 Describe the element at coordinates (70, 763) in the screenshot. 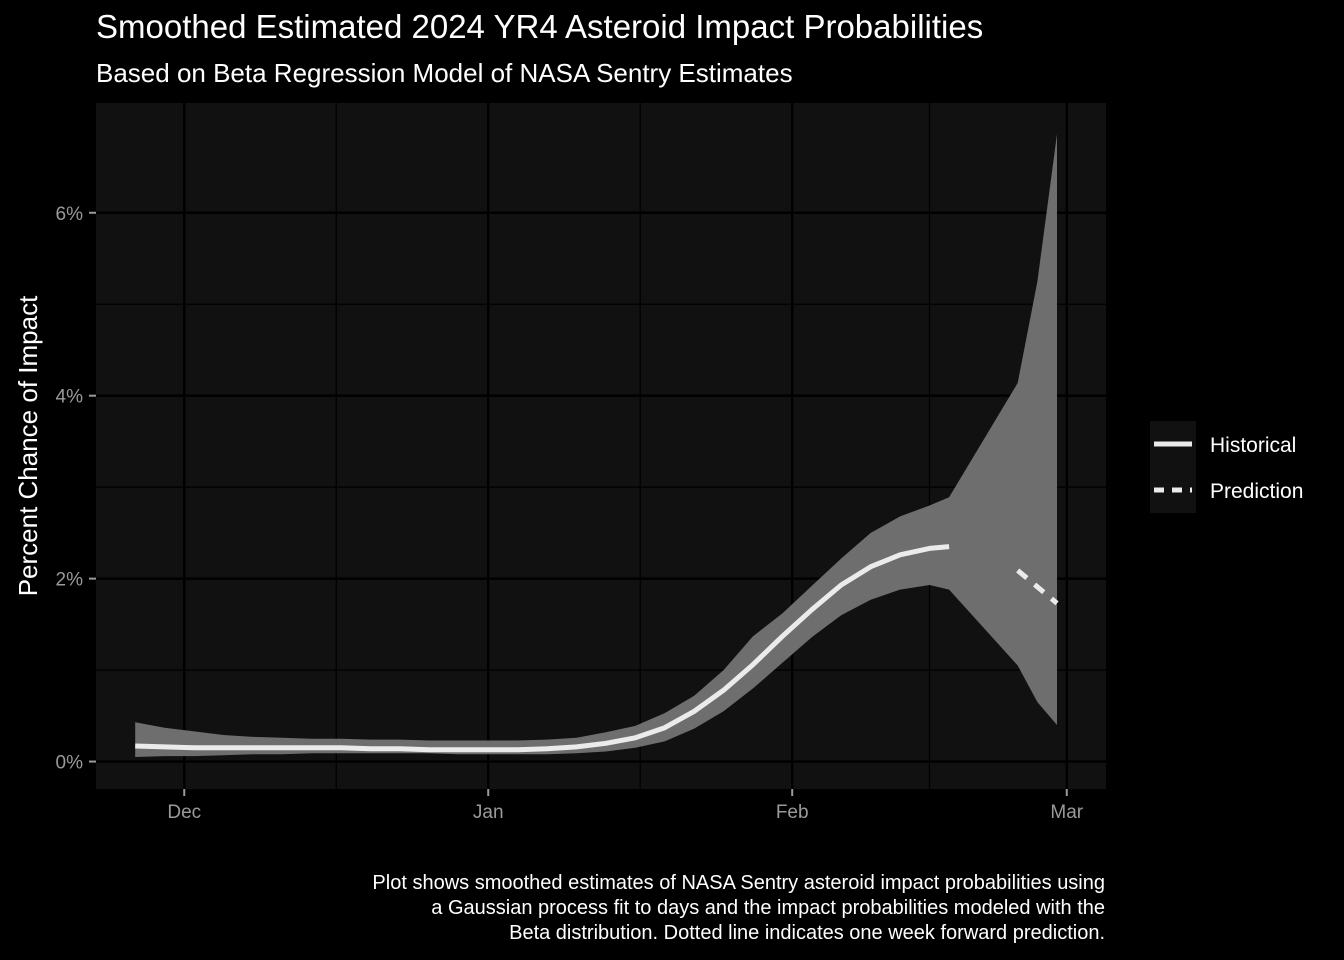

I see `y-tick-label: 0%` at that location.